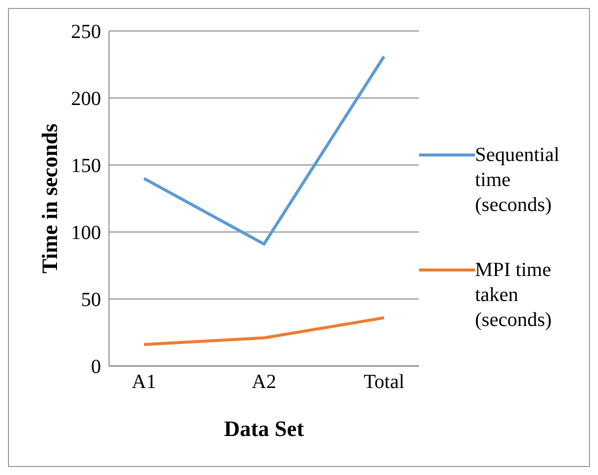  What do you see at coordinates (96, 367) in the screenshot?
I see `y-tick-label: 0` at bounding box center [96, 367].